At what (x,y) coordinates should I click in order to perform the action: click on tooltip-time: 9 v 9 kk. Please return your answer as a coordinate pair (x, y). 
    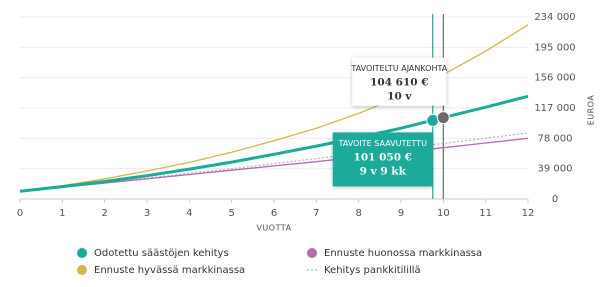
    Looking at the image, I should click on (383, 171).